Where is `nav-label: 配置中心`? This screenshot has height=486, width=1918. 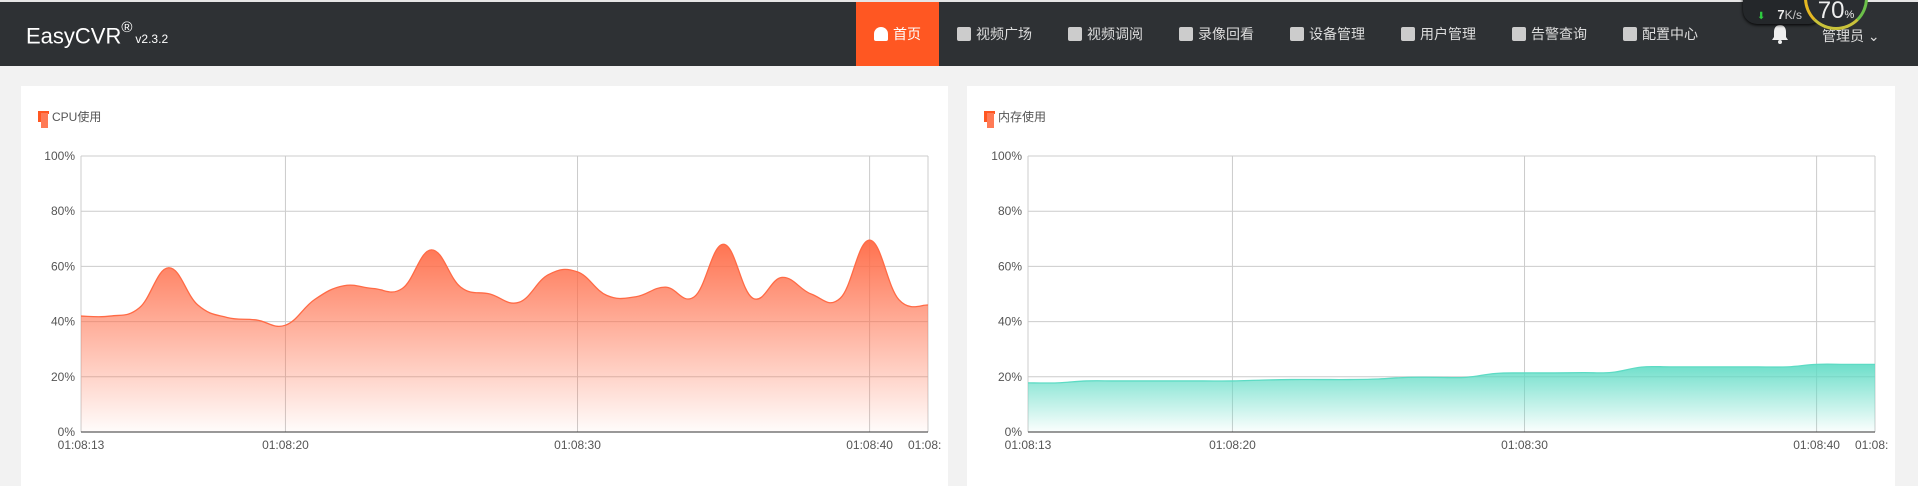
nav-label: 配置中心 is located at coordinates (1670, 34).